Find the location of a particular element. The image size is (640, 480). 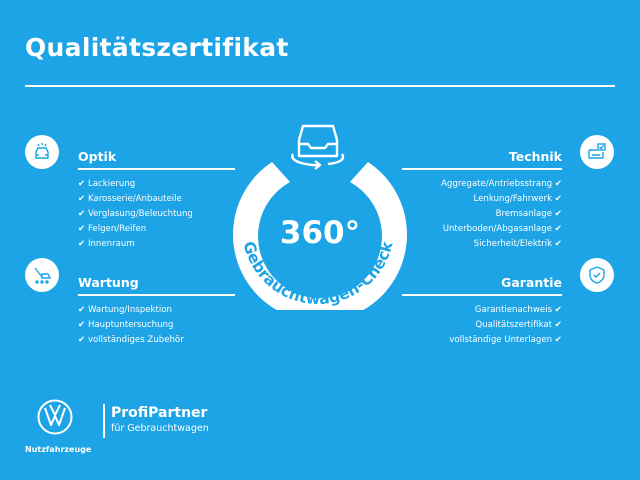

page-title: Qualitätszertifikat is located at coordinates (157, 47).